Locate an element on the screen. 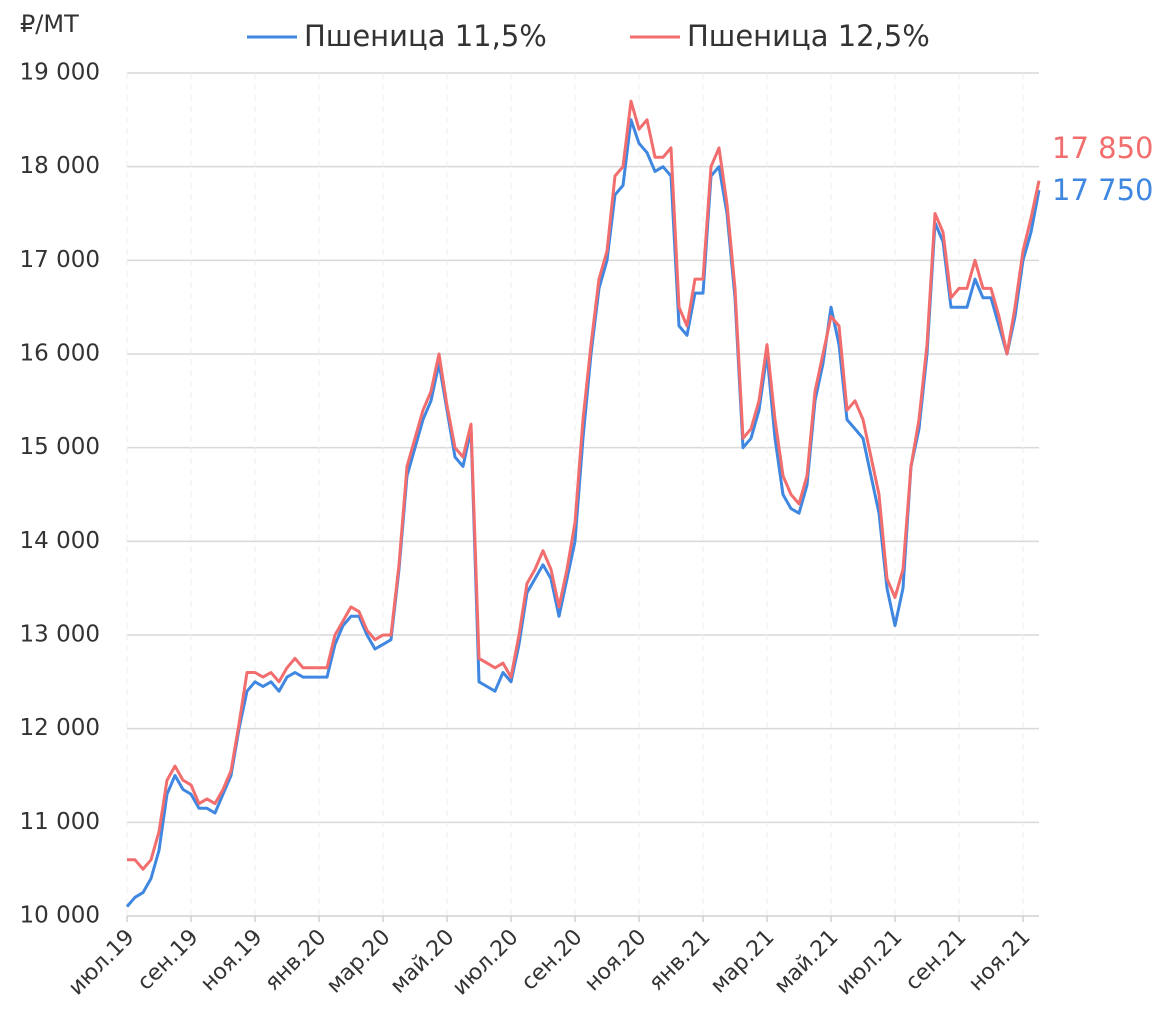 Image resolution: width=1155 pixels, height=1016 pixels. x-tick-label: ноя.20 is located at coordinates (615, 960).